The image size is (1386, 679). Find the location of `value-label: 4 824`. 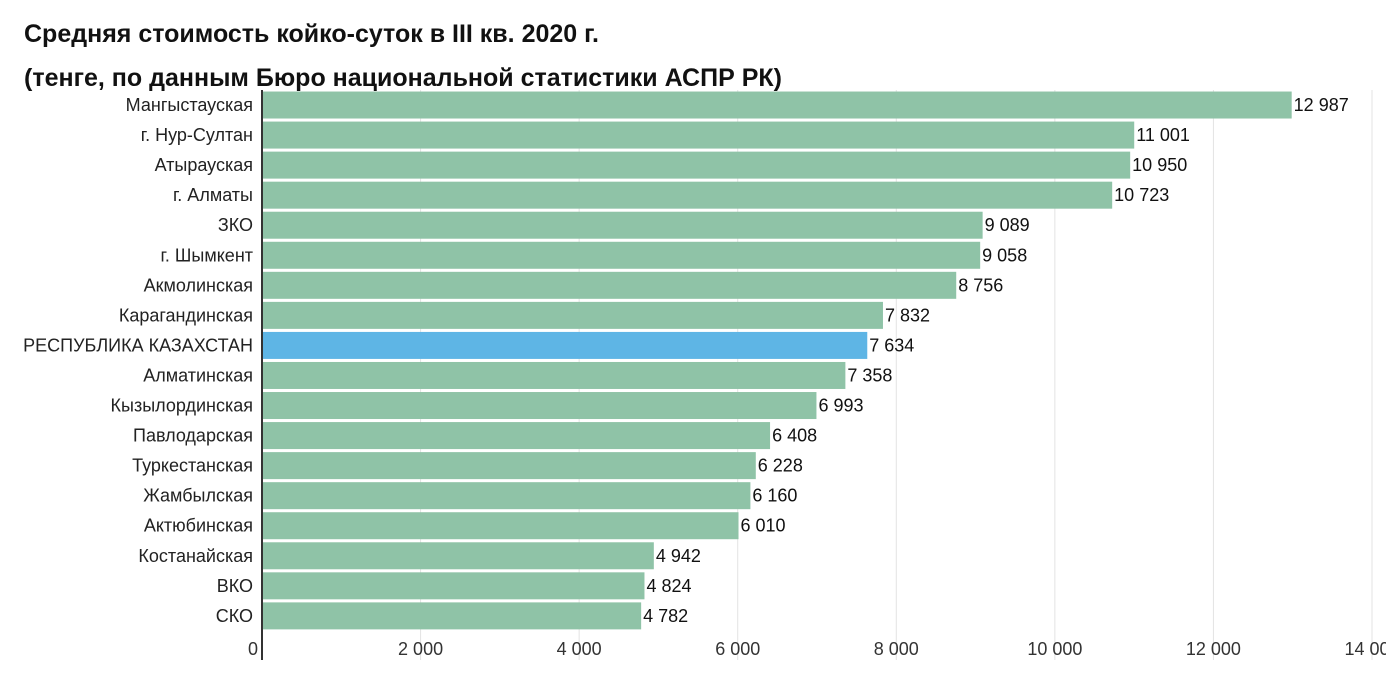

value-label: 4 824 is located at coordinates (668, 586).